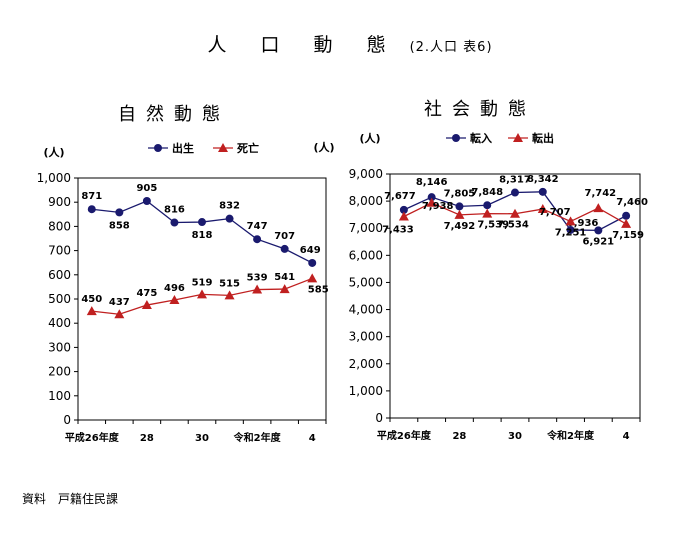 Image resolution: width=700 pixels, height=550 pixels. Describe the element at coordinates (515, 180) in the screenshot. I see `data-label: 8,317` at that location.